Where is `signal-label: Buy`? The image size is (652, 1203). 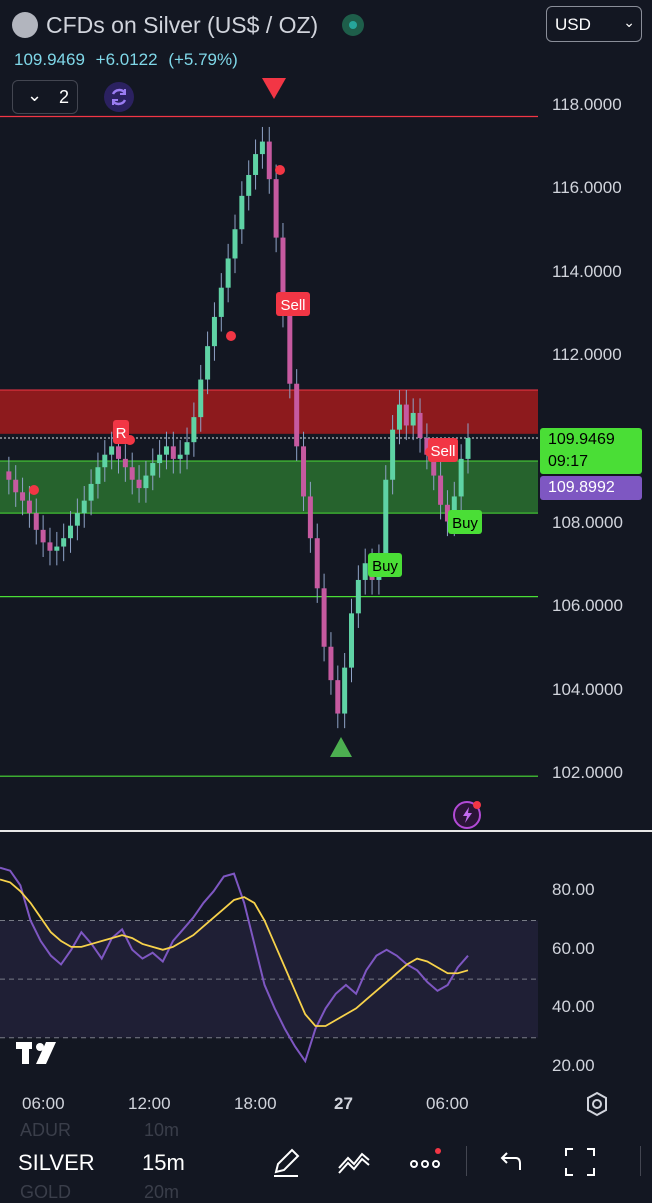 signal-label: Buy is located at coordinates (465, 523).